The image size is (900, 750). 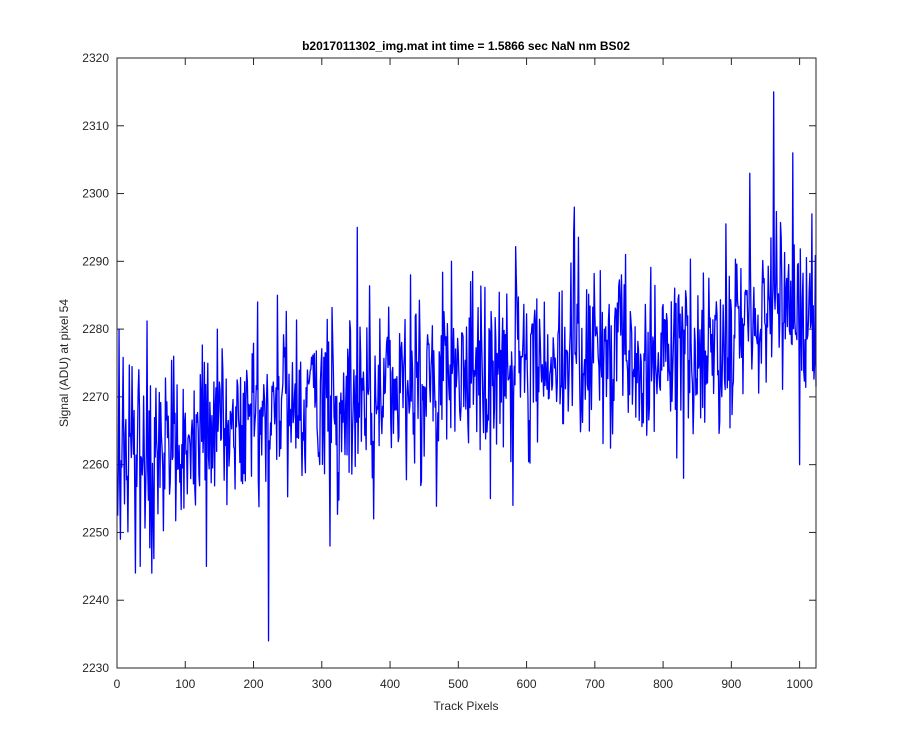 I want to click on x-tick-label: 400, so click(x=390, y=684).